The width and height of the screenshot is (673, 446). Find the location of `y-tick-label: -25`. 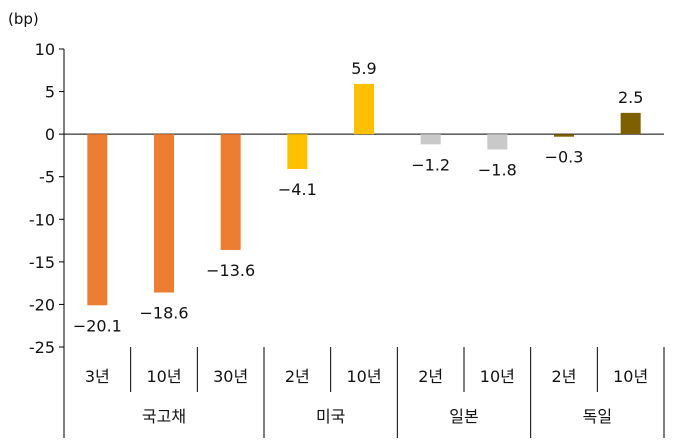

y-tick-label: -25 is located at coordinates (42, 347).